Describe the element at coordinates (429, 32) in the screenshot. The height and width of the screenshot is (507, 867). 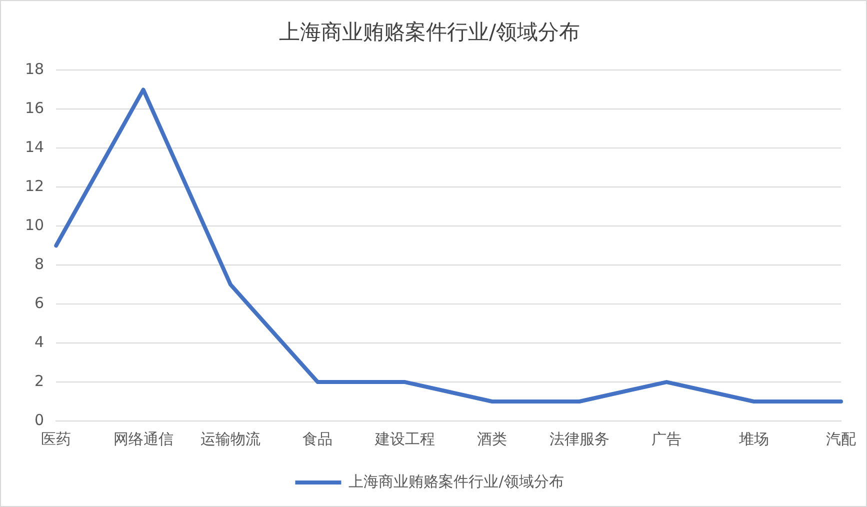
I see `chart-title: 上海商业贿赂案件行业/领域分布` at that location.